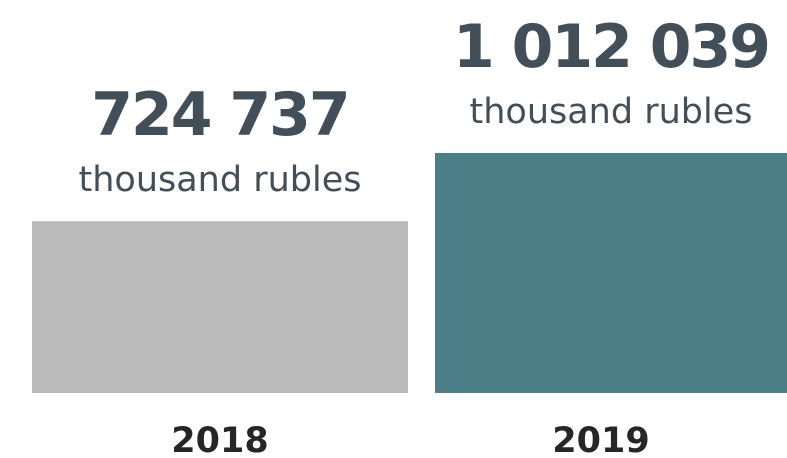 This screenshot has width=787, height=458. Describe the element at coordinates (611, 112) in the screenshot. I see `unit-label-2019: thousand rubles` at that location.